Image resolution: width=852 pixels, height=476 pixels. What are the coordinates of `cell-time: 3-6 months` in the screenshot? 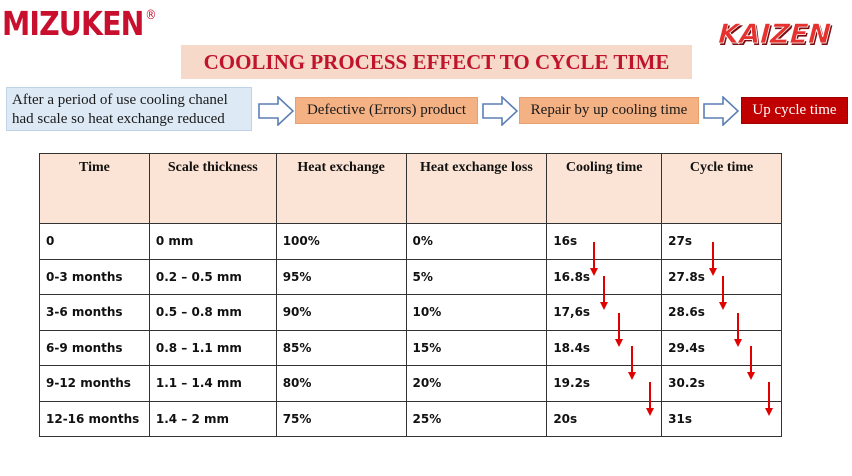 It's located at (94, 312).